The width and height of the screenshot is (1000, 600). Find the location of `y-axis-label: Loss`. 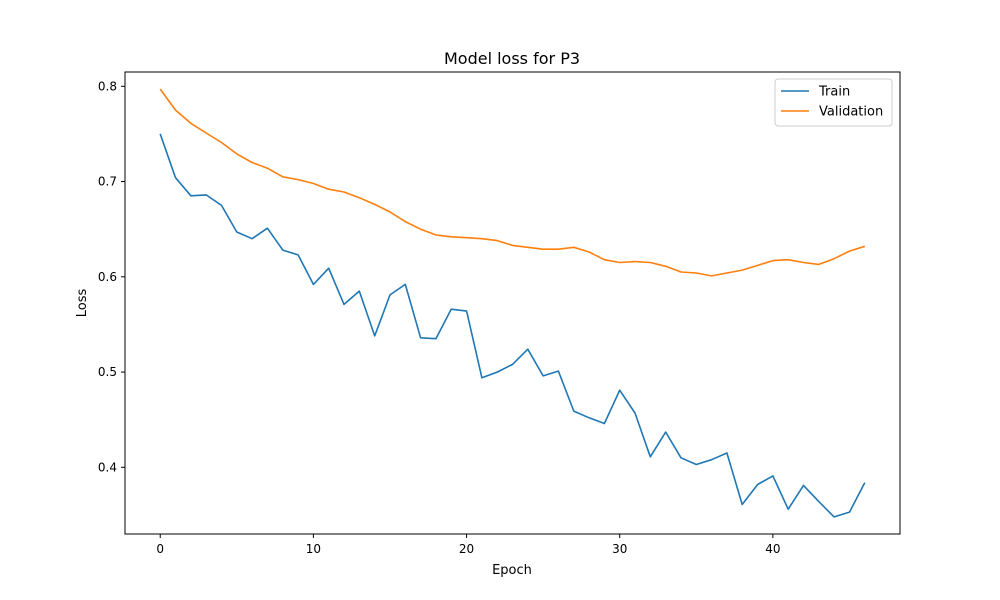

y-axis-label: Loss is located at coordinates (82, 303).